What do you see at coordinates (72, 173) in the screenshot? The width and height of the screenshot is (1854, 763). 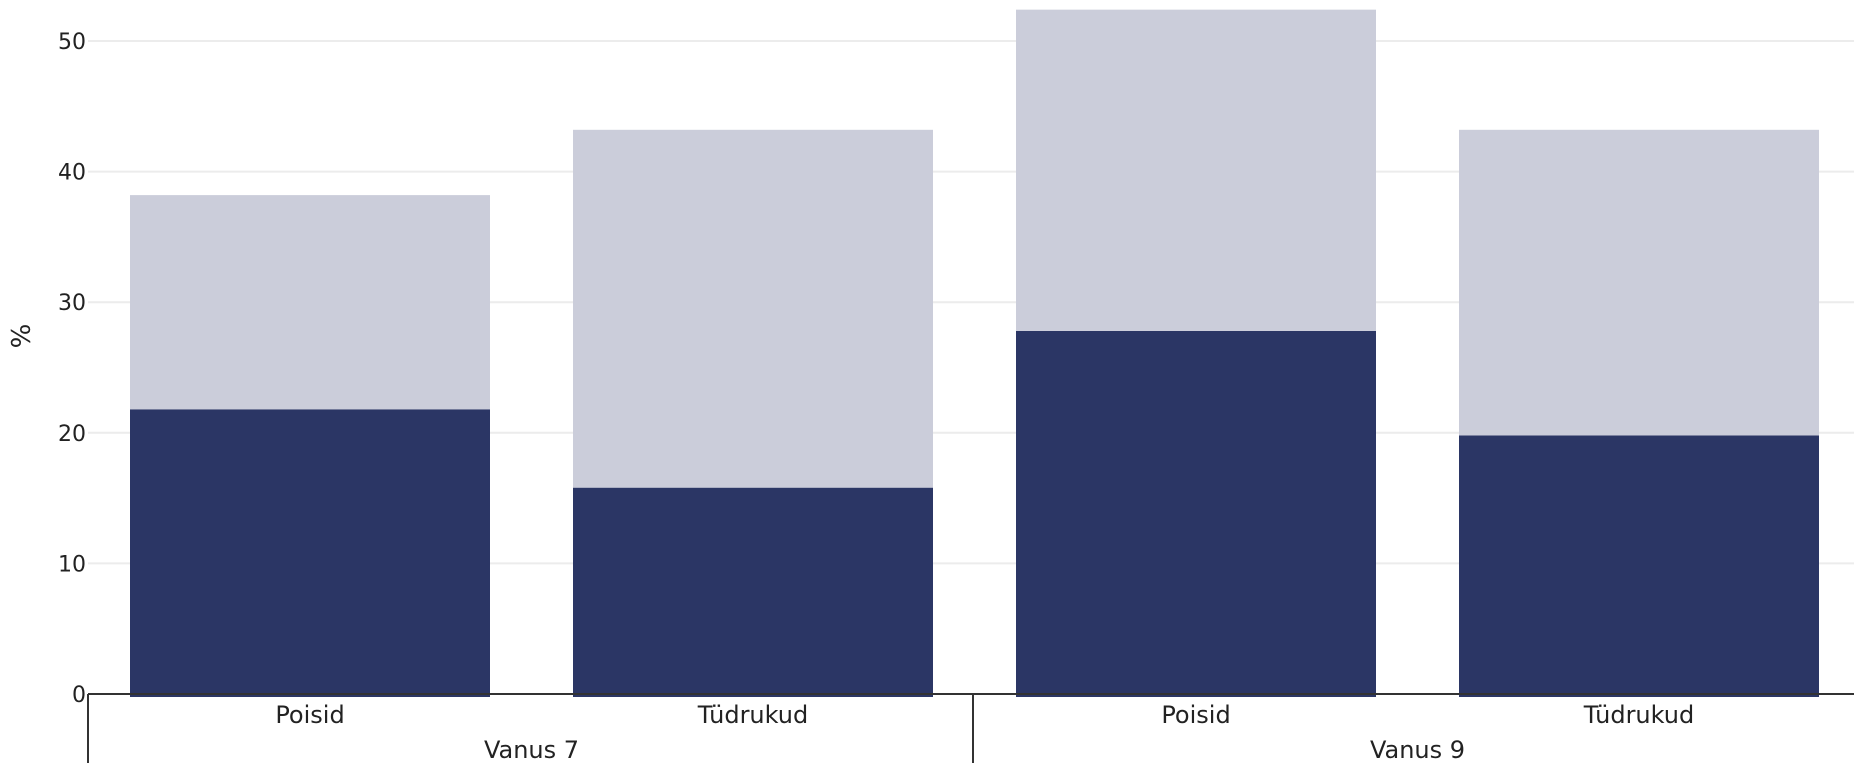 I see `y-tick-label-40: 40` at bounding box center [72, 173].